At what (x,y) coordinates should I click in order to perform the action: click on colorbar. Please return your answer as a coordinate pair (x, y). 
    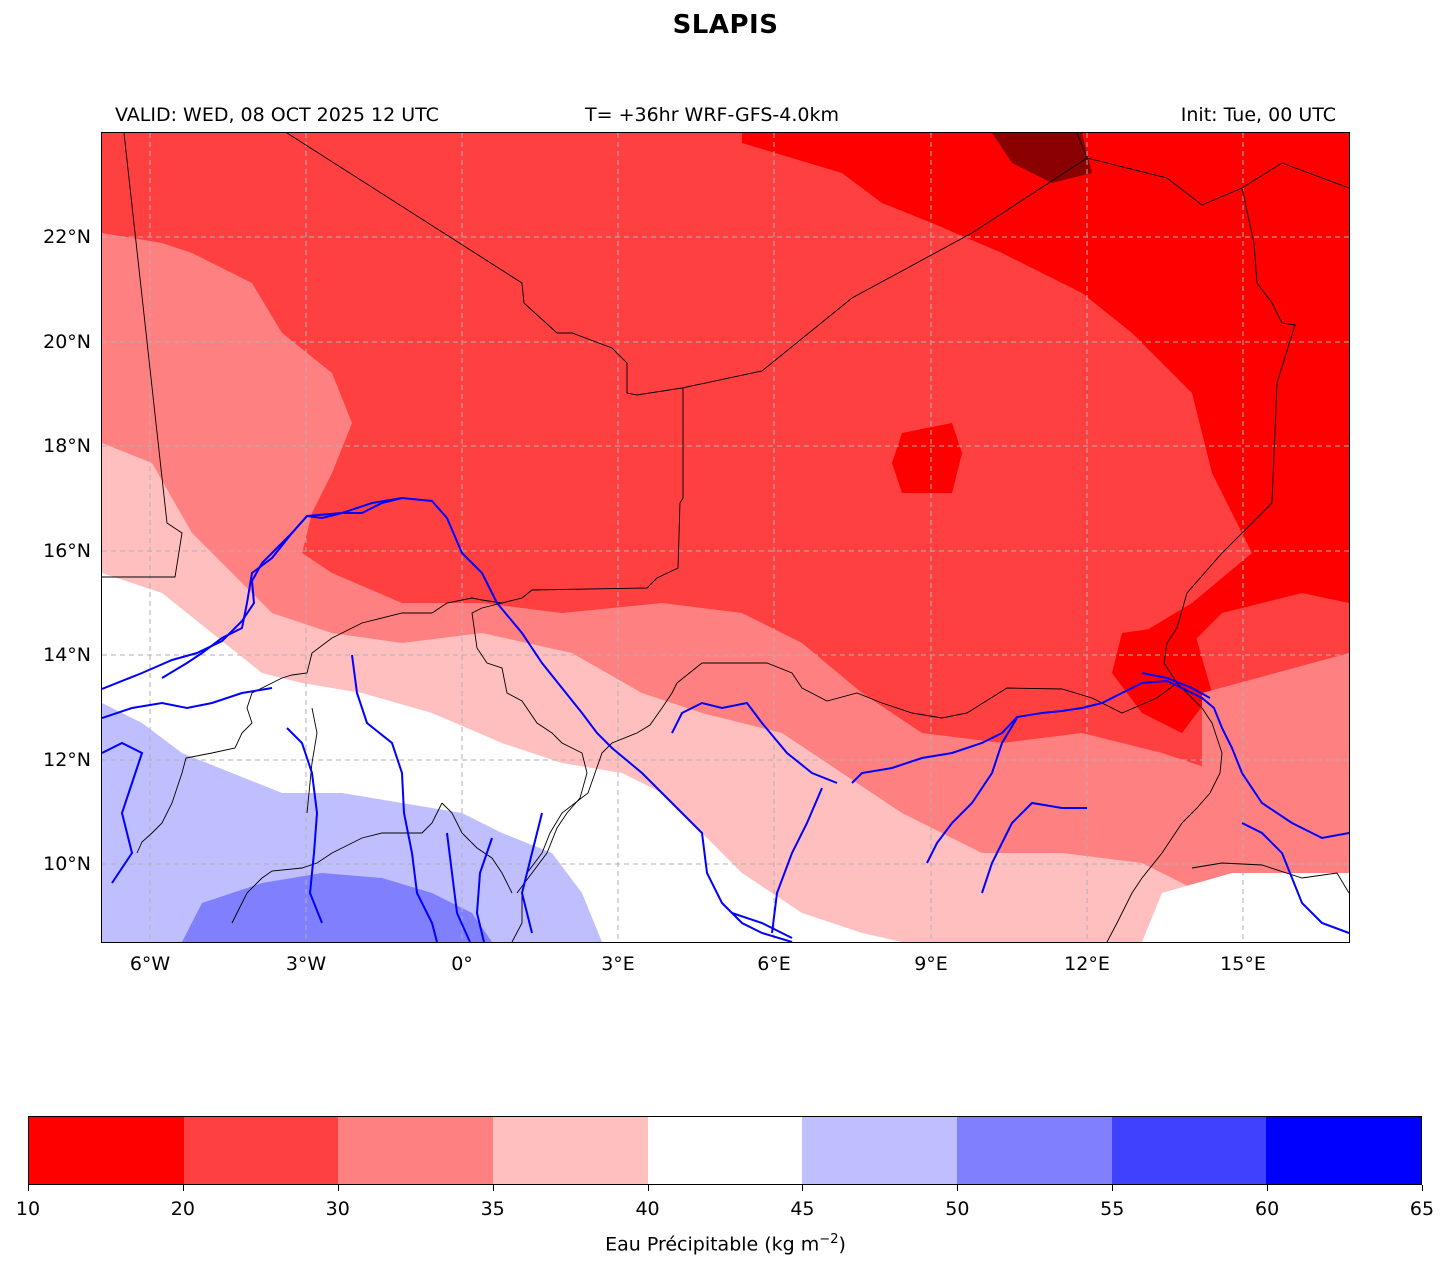
    Looking at the image, I should click on (725, 1150).